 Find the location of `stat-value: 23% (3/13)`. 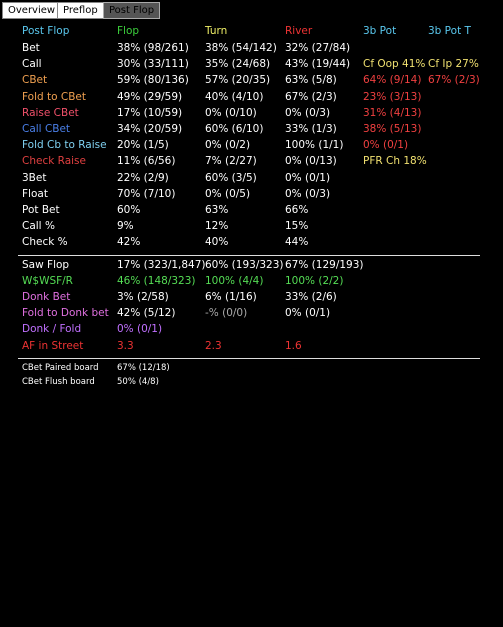

stat-value: 23% (3/13) is located at coordinates (392, 96).